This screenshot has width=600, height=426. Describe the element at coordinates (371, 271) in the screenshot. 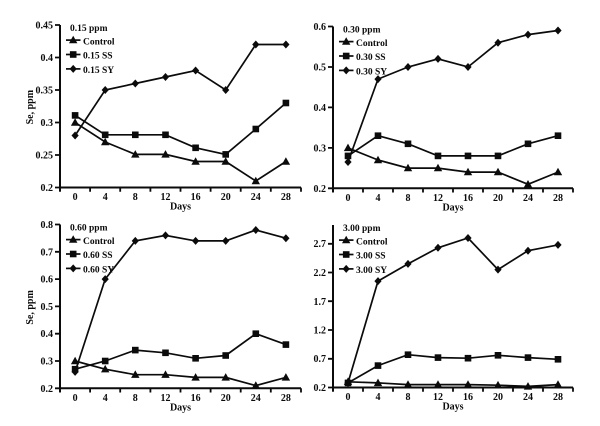

I see `svg-text: 3.00 SY` at that location.